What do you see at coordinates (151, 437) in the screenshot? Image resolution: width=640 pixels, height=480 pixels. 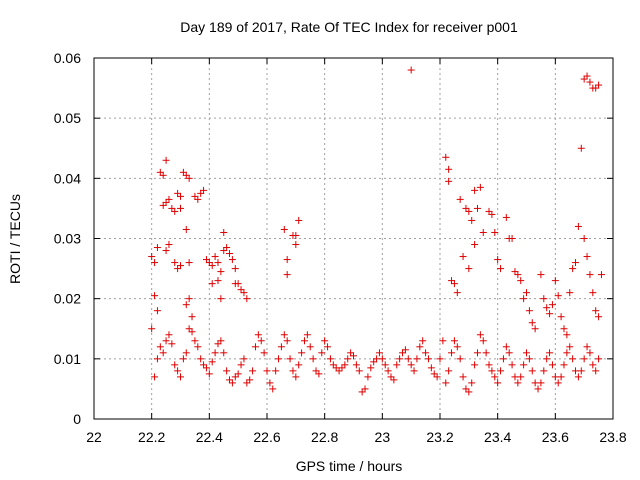 I see `x-tick-label: 22.2` at bounding box center [151, 437].